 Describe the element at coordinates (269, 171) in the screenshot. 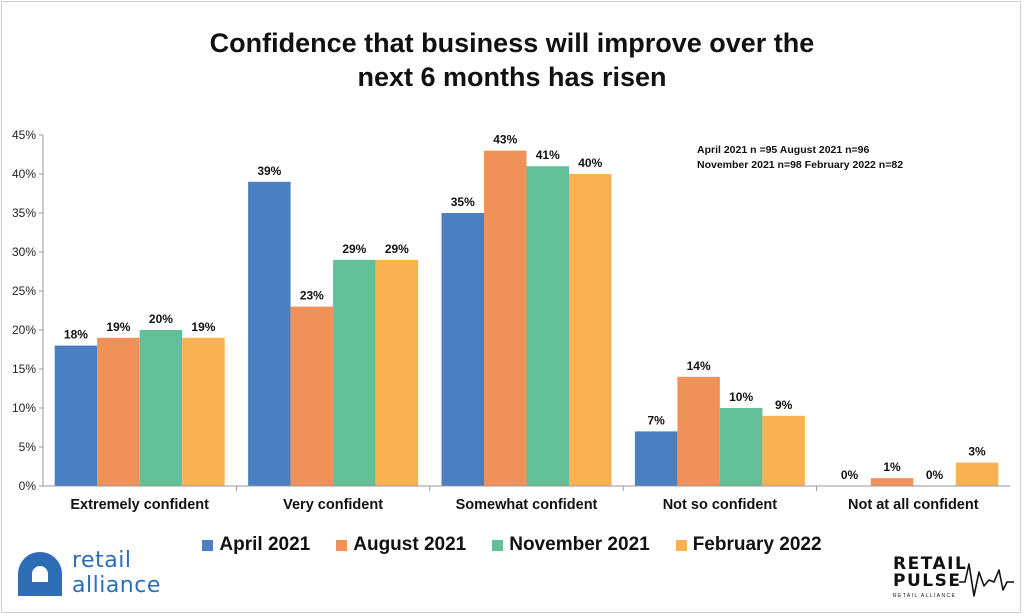

I see `data-label: 39%` at that location.